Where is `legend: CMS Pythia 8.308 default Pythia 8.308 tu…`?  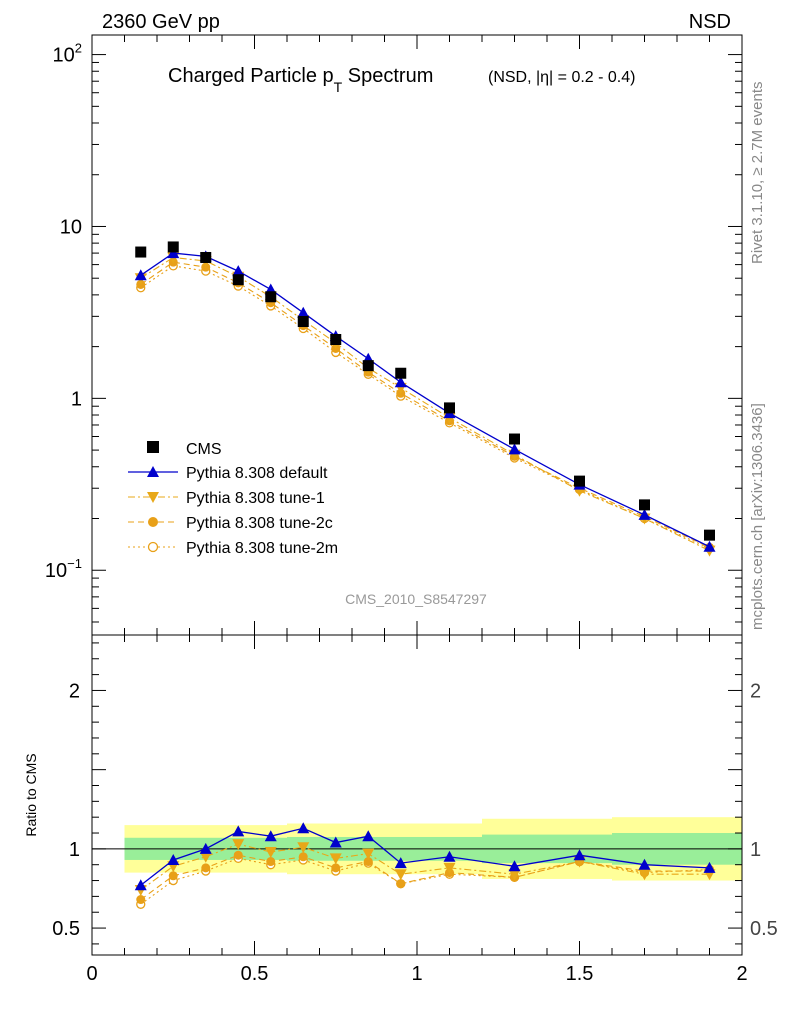 legend: CMS Pythia 8.308 default Pythia 8.308 tu… is located at coordinates (233, 499).